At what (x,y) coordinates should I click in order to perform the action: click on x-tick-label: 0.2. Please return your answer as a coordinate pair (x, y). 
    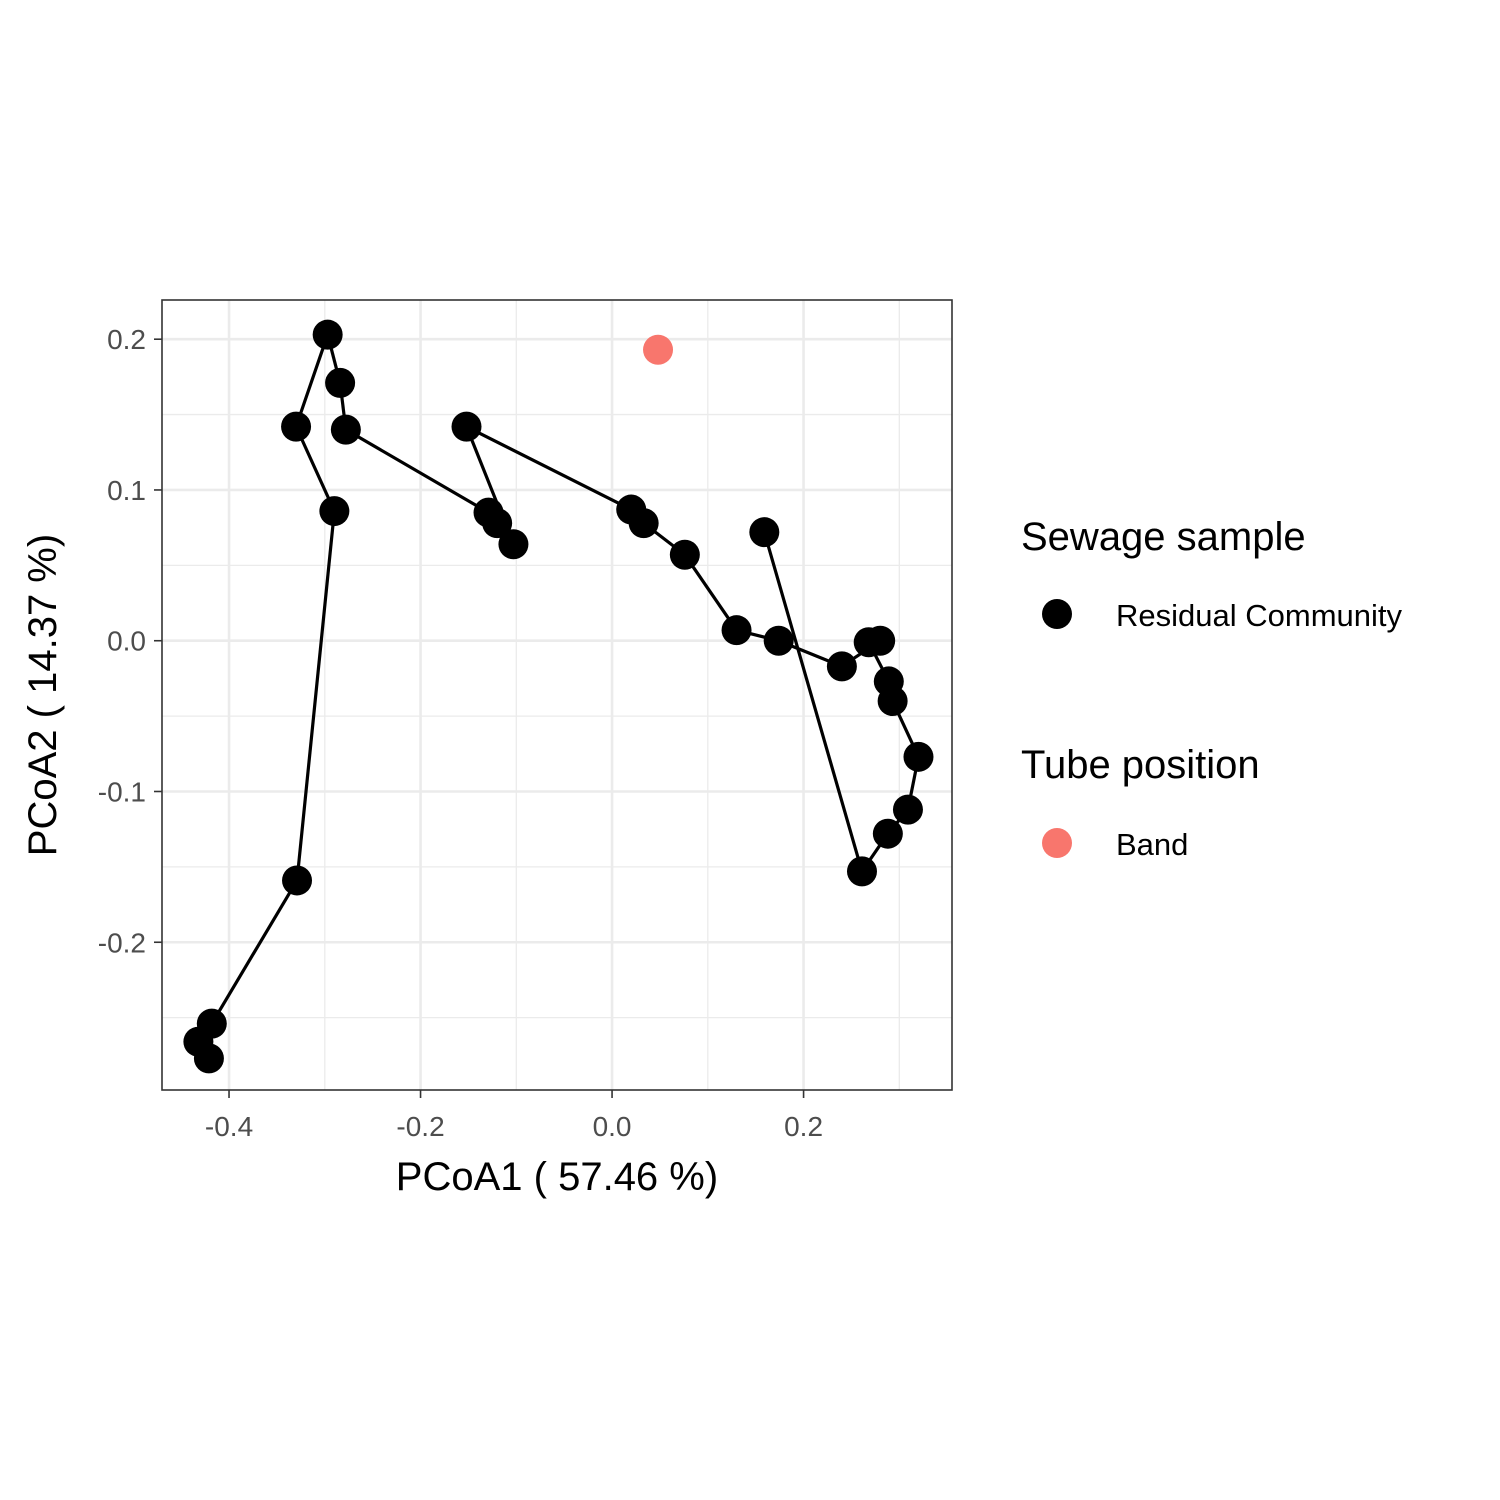
    Looking at the image, I should click on (803, 1126).